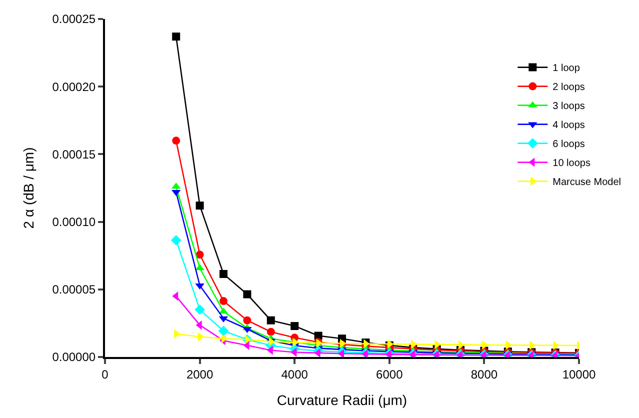 Image resolution: width=639 pixels, height=418 pixels. Describe the element at coordinates (484, 374) in the screenshot. I see `x-tick-label: 8000` at that location.